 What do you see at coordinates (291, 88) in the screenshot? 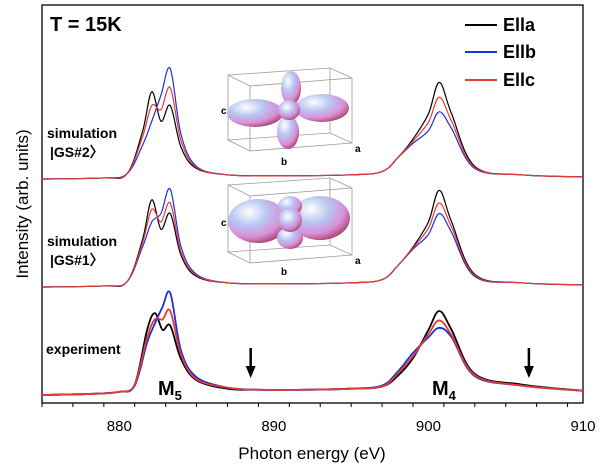
I see `lobe-top` at bounding box center [291, 88].